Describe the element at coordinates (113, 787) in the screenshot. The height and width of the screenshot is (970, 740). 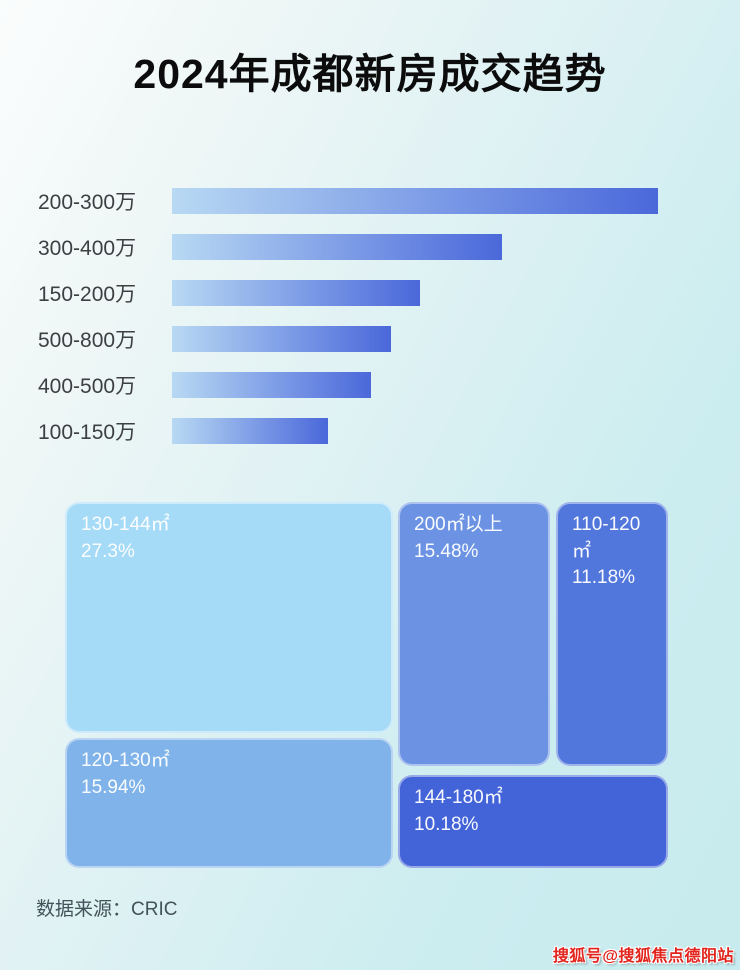
I see `treemap-block-value: 15.94%` at that location.